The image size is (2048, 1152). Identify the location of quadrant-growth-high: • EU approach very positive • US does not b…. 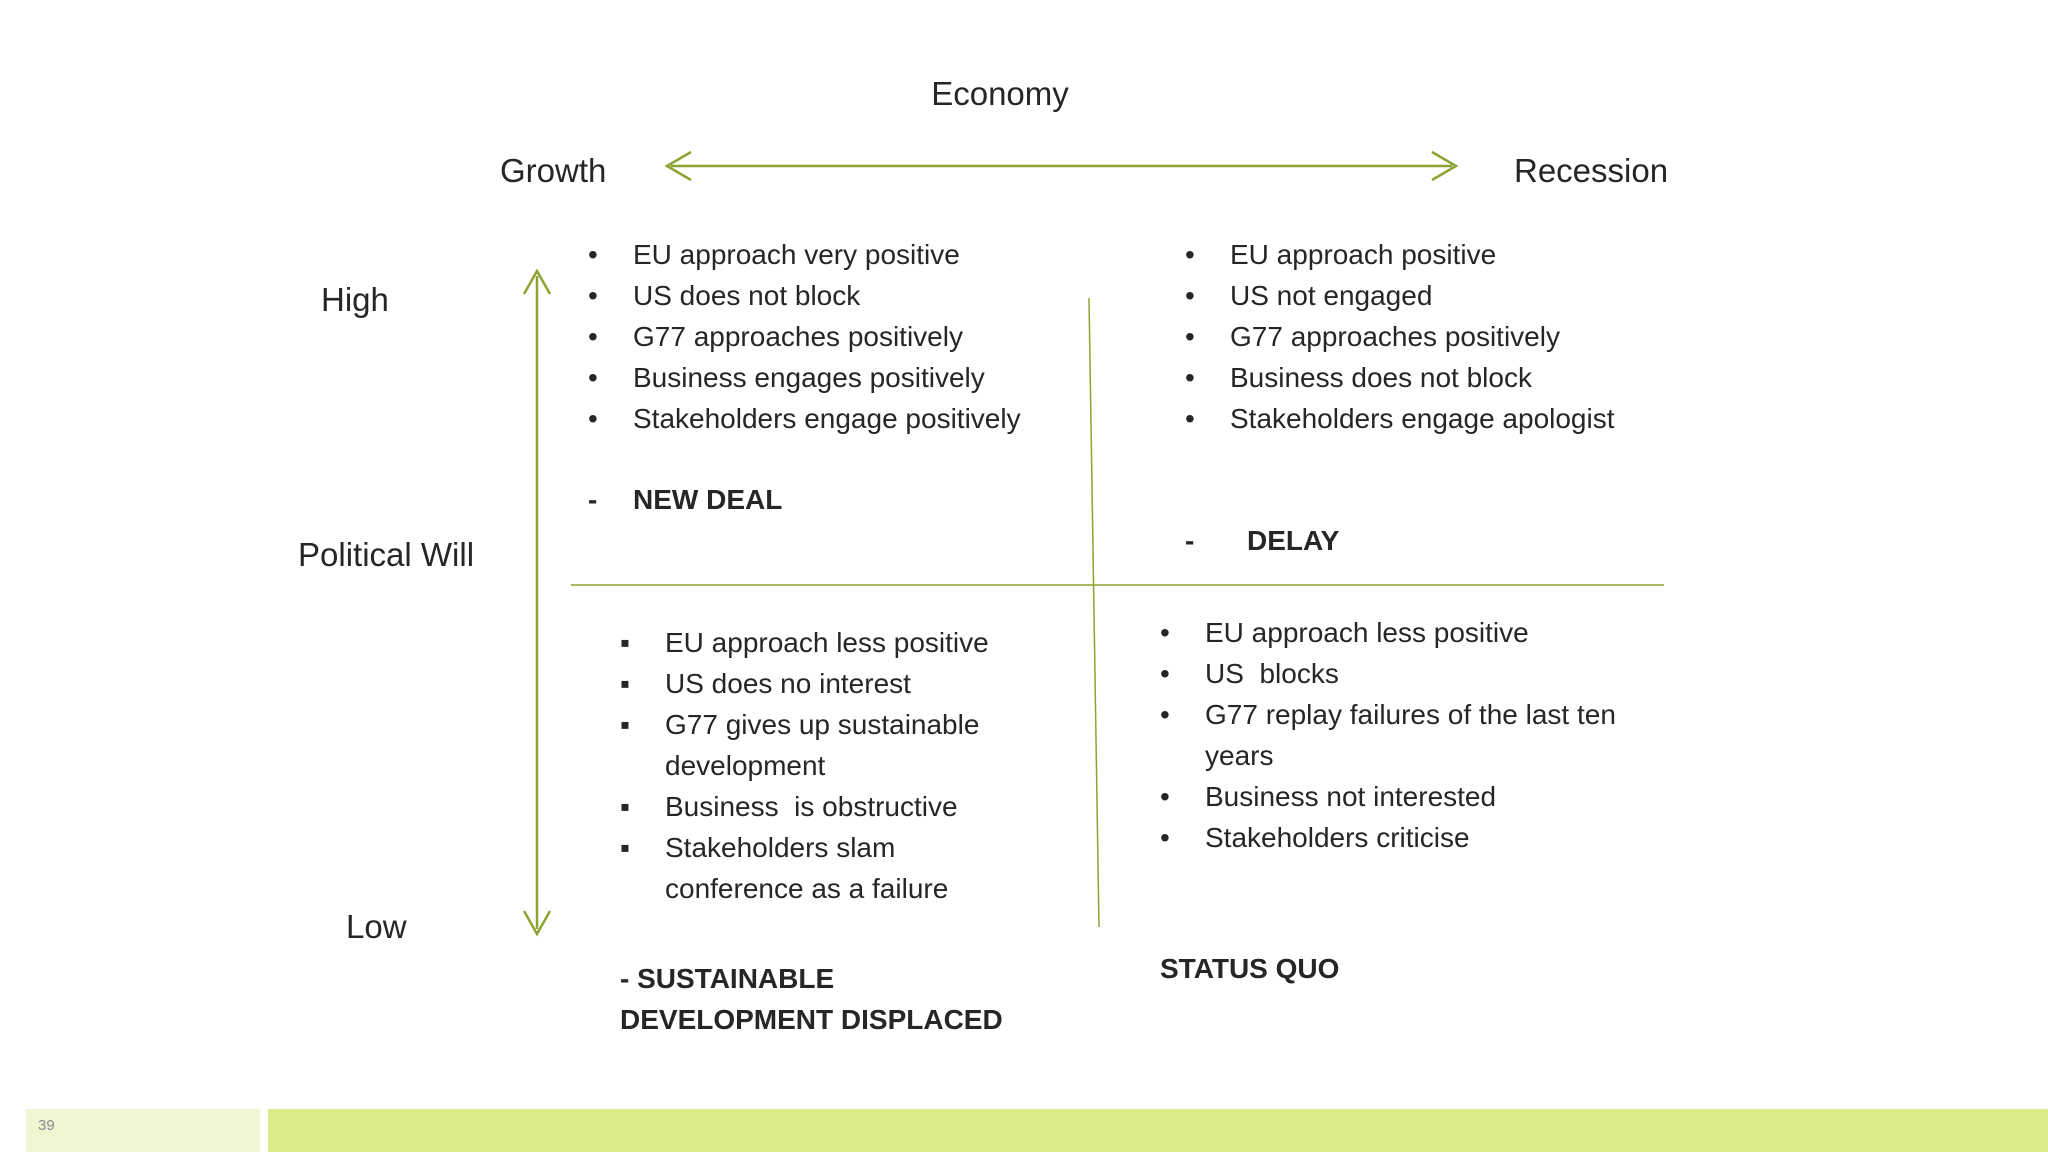
(810, 377).